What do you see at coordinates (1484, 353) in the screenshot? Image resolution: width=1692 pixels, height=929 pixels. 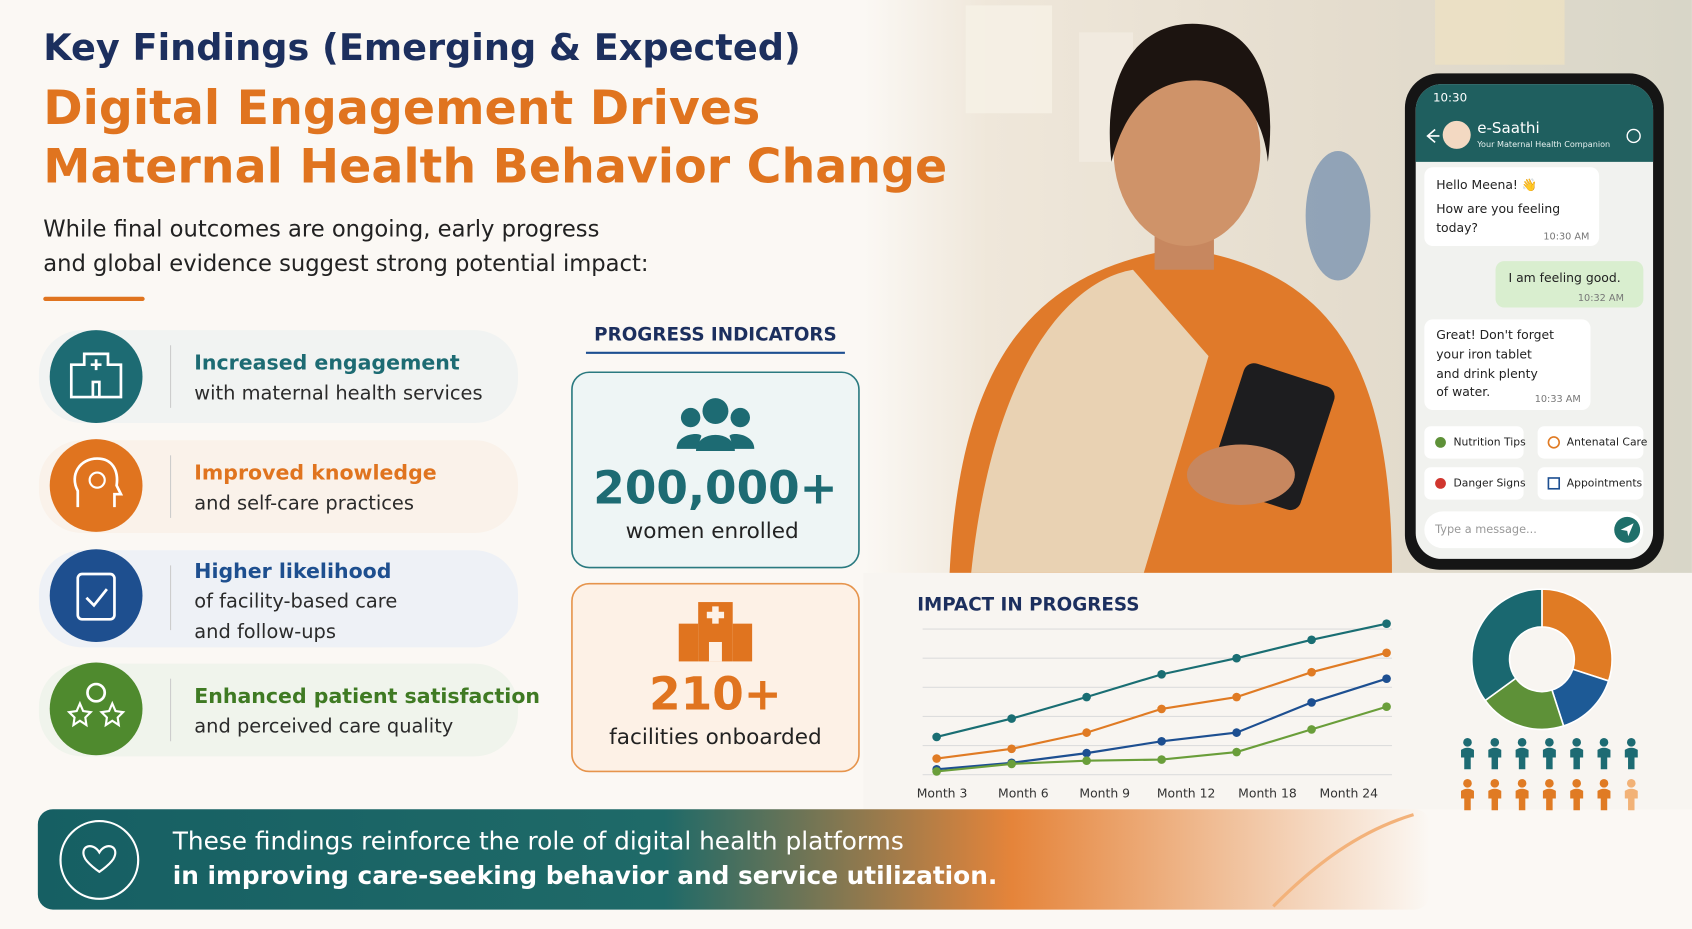 I see `chat-text: your iron tablet` at bounding box center [1484, 353].